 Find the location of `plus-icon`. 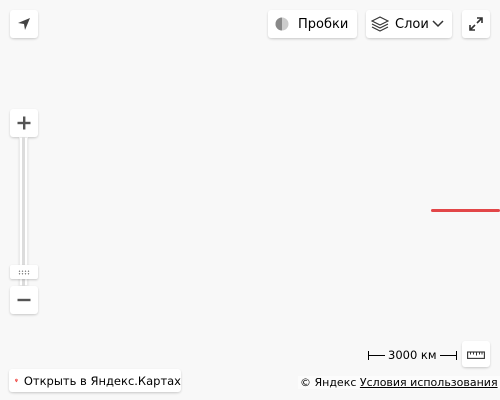

plus-icon is located at coordinates (24, 123).